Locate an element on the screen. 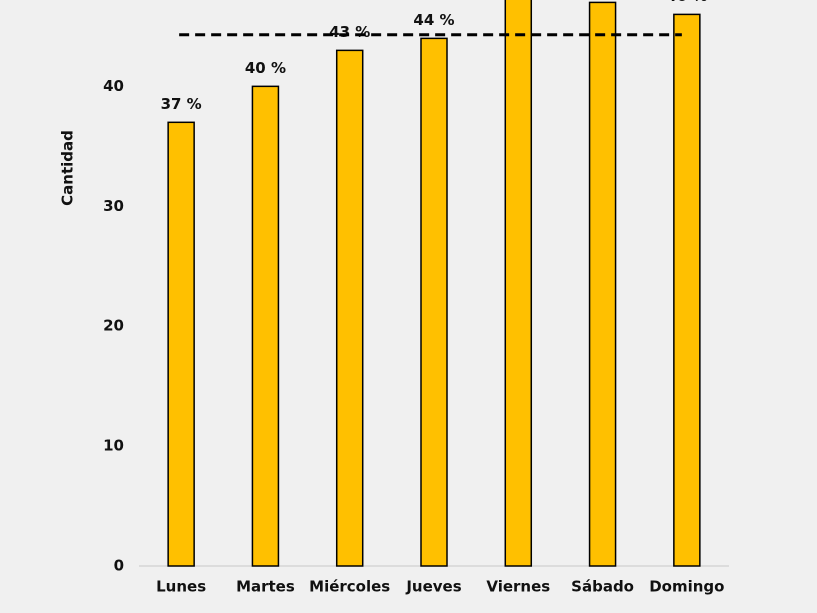 Image resolution: width=817 pixels, height=613 pixels. y-tick-label: 10 is located at coordinates (113, 446).